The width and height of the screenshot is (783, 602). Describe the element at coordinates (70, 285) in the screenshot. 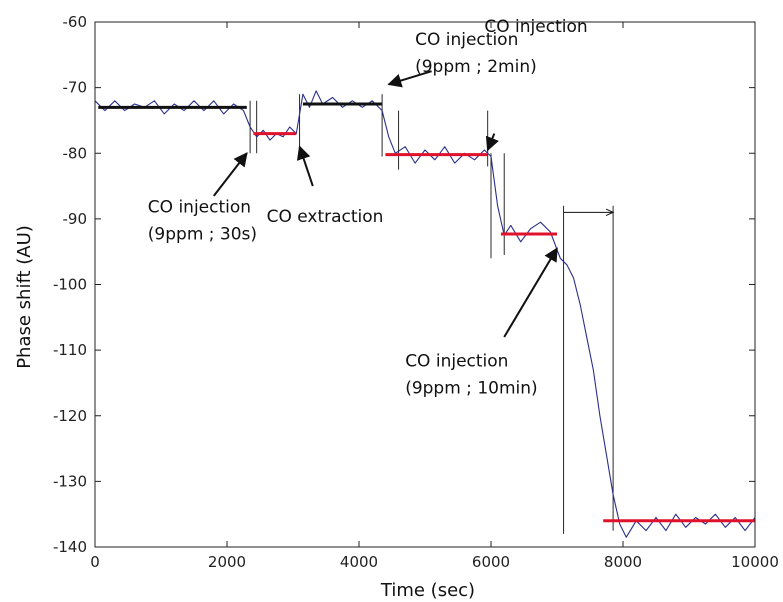

I see `y-tick-label: -100` at that location.